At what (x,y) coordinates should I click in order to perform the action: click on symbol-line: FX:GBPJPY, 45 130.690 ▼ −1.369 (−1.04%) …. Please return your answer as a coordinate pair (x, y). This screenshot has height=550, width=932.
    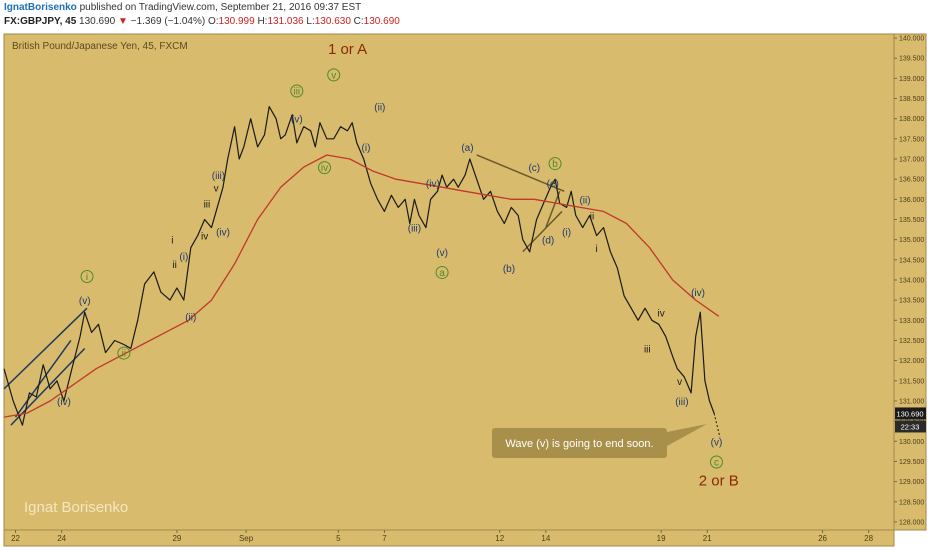
    Looking at the image, I should click on (202, 21).